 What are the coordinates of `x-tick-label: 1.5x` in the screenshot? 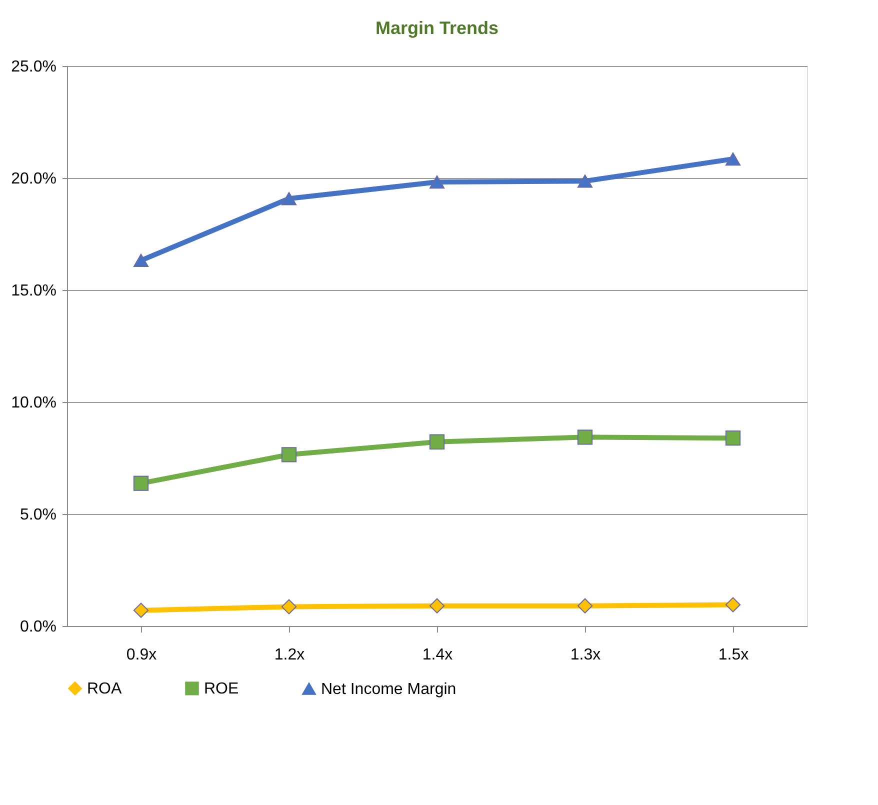 It's located at (733, 655).